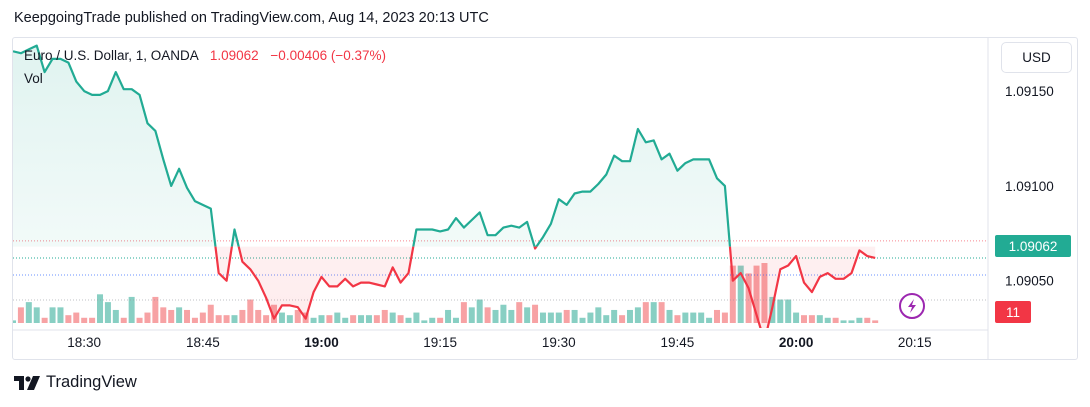  What do you see at coordinates (912, 306) in the screenshot?
I see `lightning-icon` at bounding box center [912, 306].